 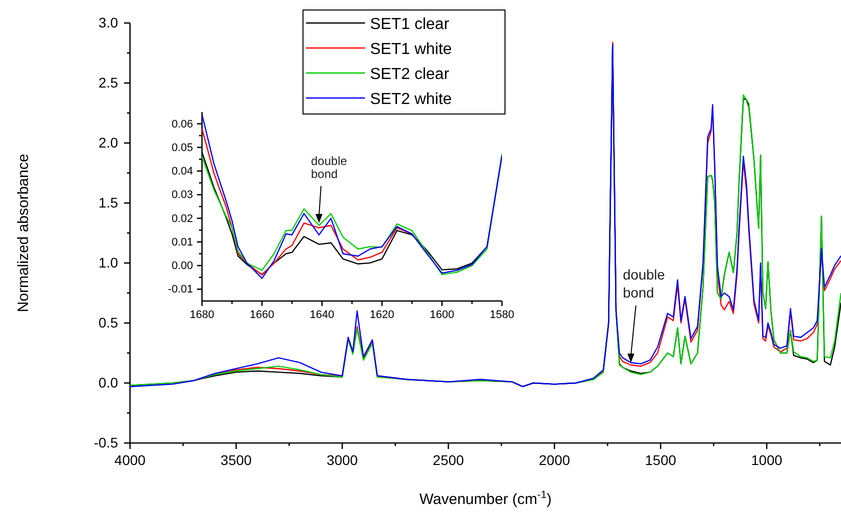 I want to click on legend-label: SET1 clear, so click(x=410, y=24).